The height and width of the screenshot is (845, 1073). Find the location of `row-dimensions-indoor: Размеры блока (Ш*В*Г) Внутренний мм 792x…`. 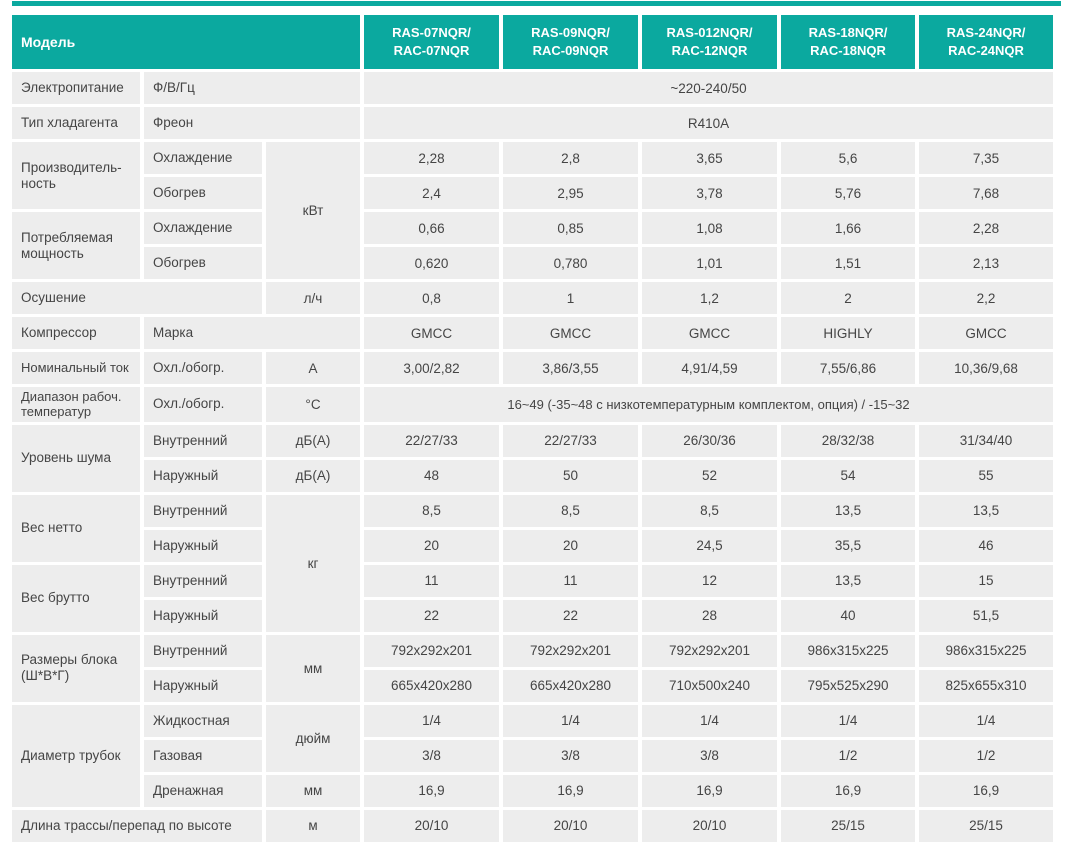

row-dimensions-indoor: Размеры блока (Ш*В*Г) Внутренний мм 792x… is located at coordinates (532, 668).